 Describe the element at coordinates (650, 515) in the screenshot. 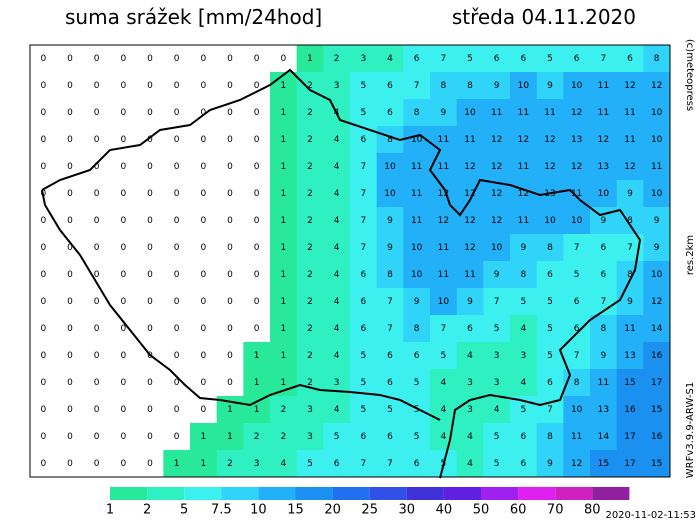

I see `timestamp: 2020-11-02-11:53` at that location.